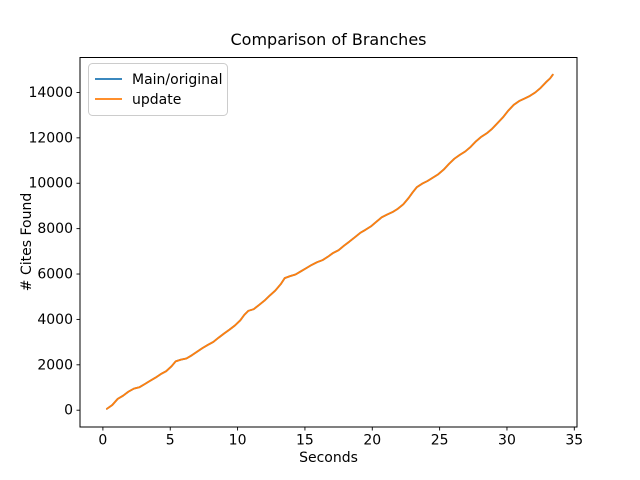  I want to click on legend: Main/original update, so click(158, 89).